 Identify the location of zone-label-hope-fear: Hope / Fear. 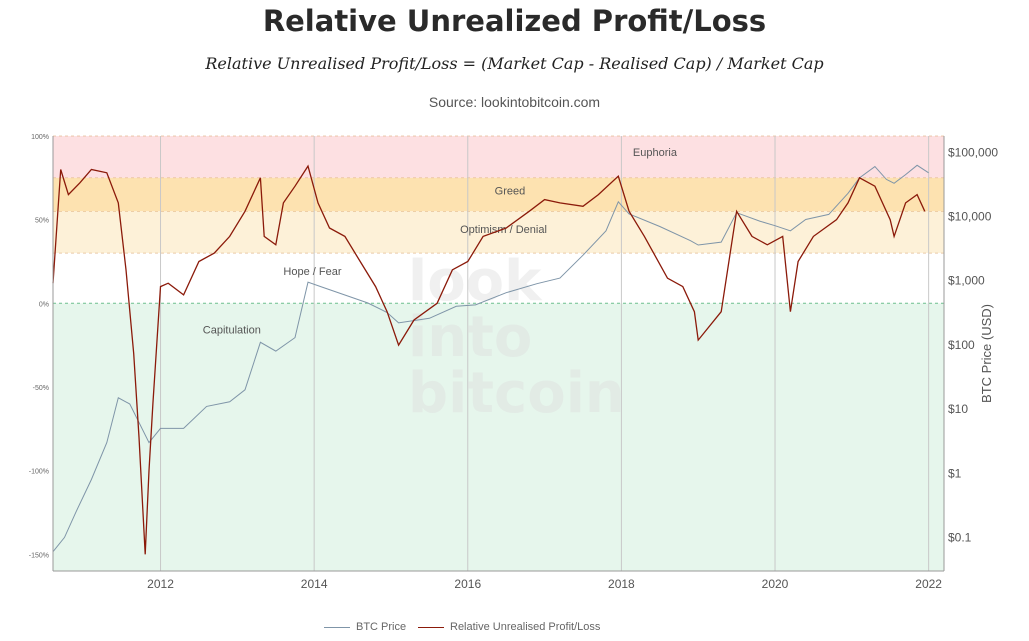
(312, 272).